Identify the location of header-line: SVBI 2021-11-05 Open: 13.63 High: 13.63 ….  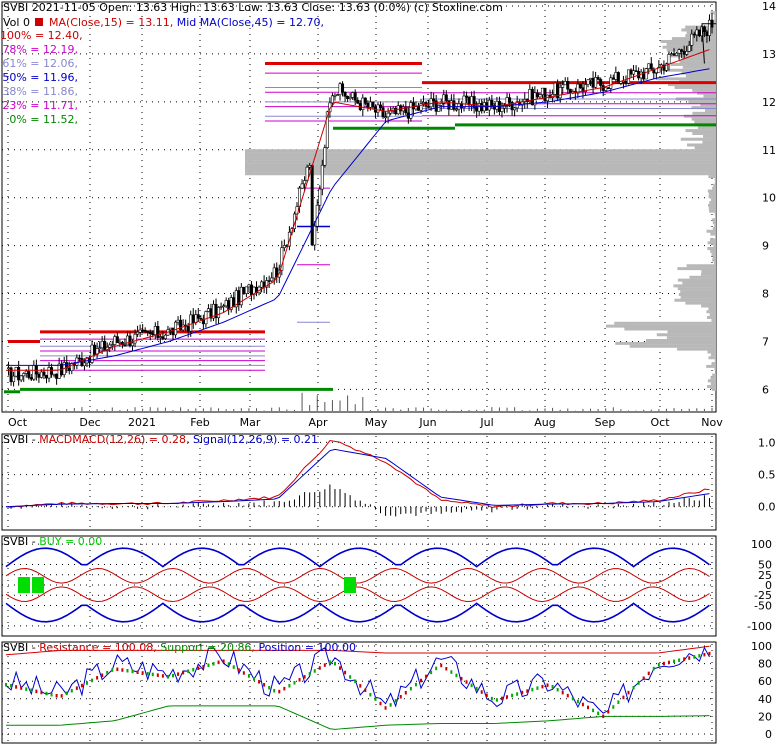
(253, 8).